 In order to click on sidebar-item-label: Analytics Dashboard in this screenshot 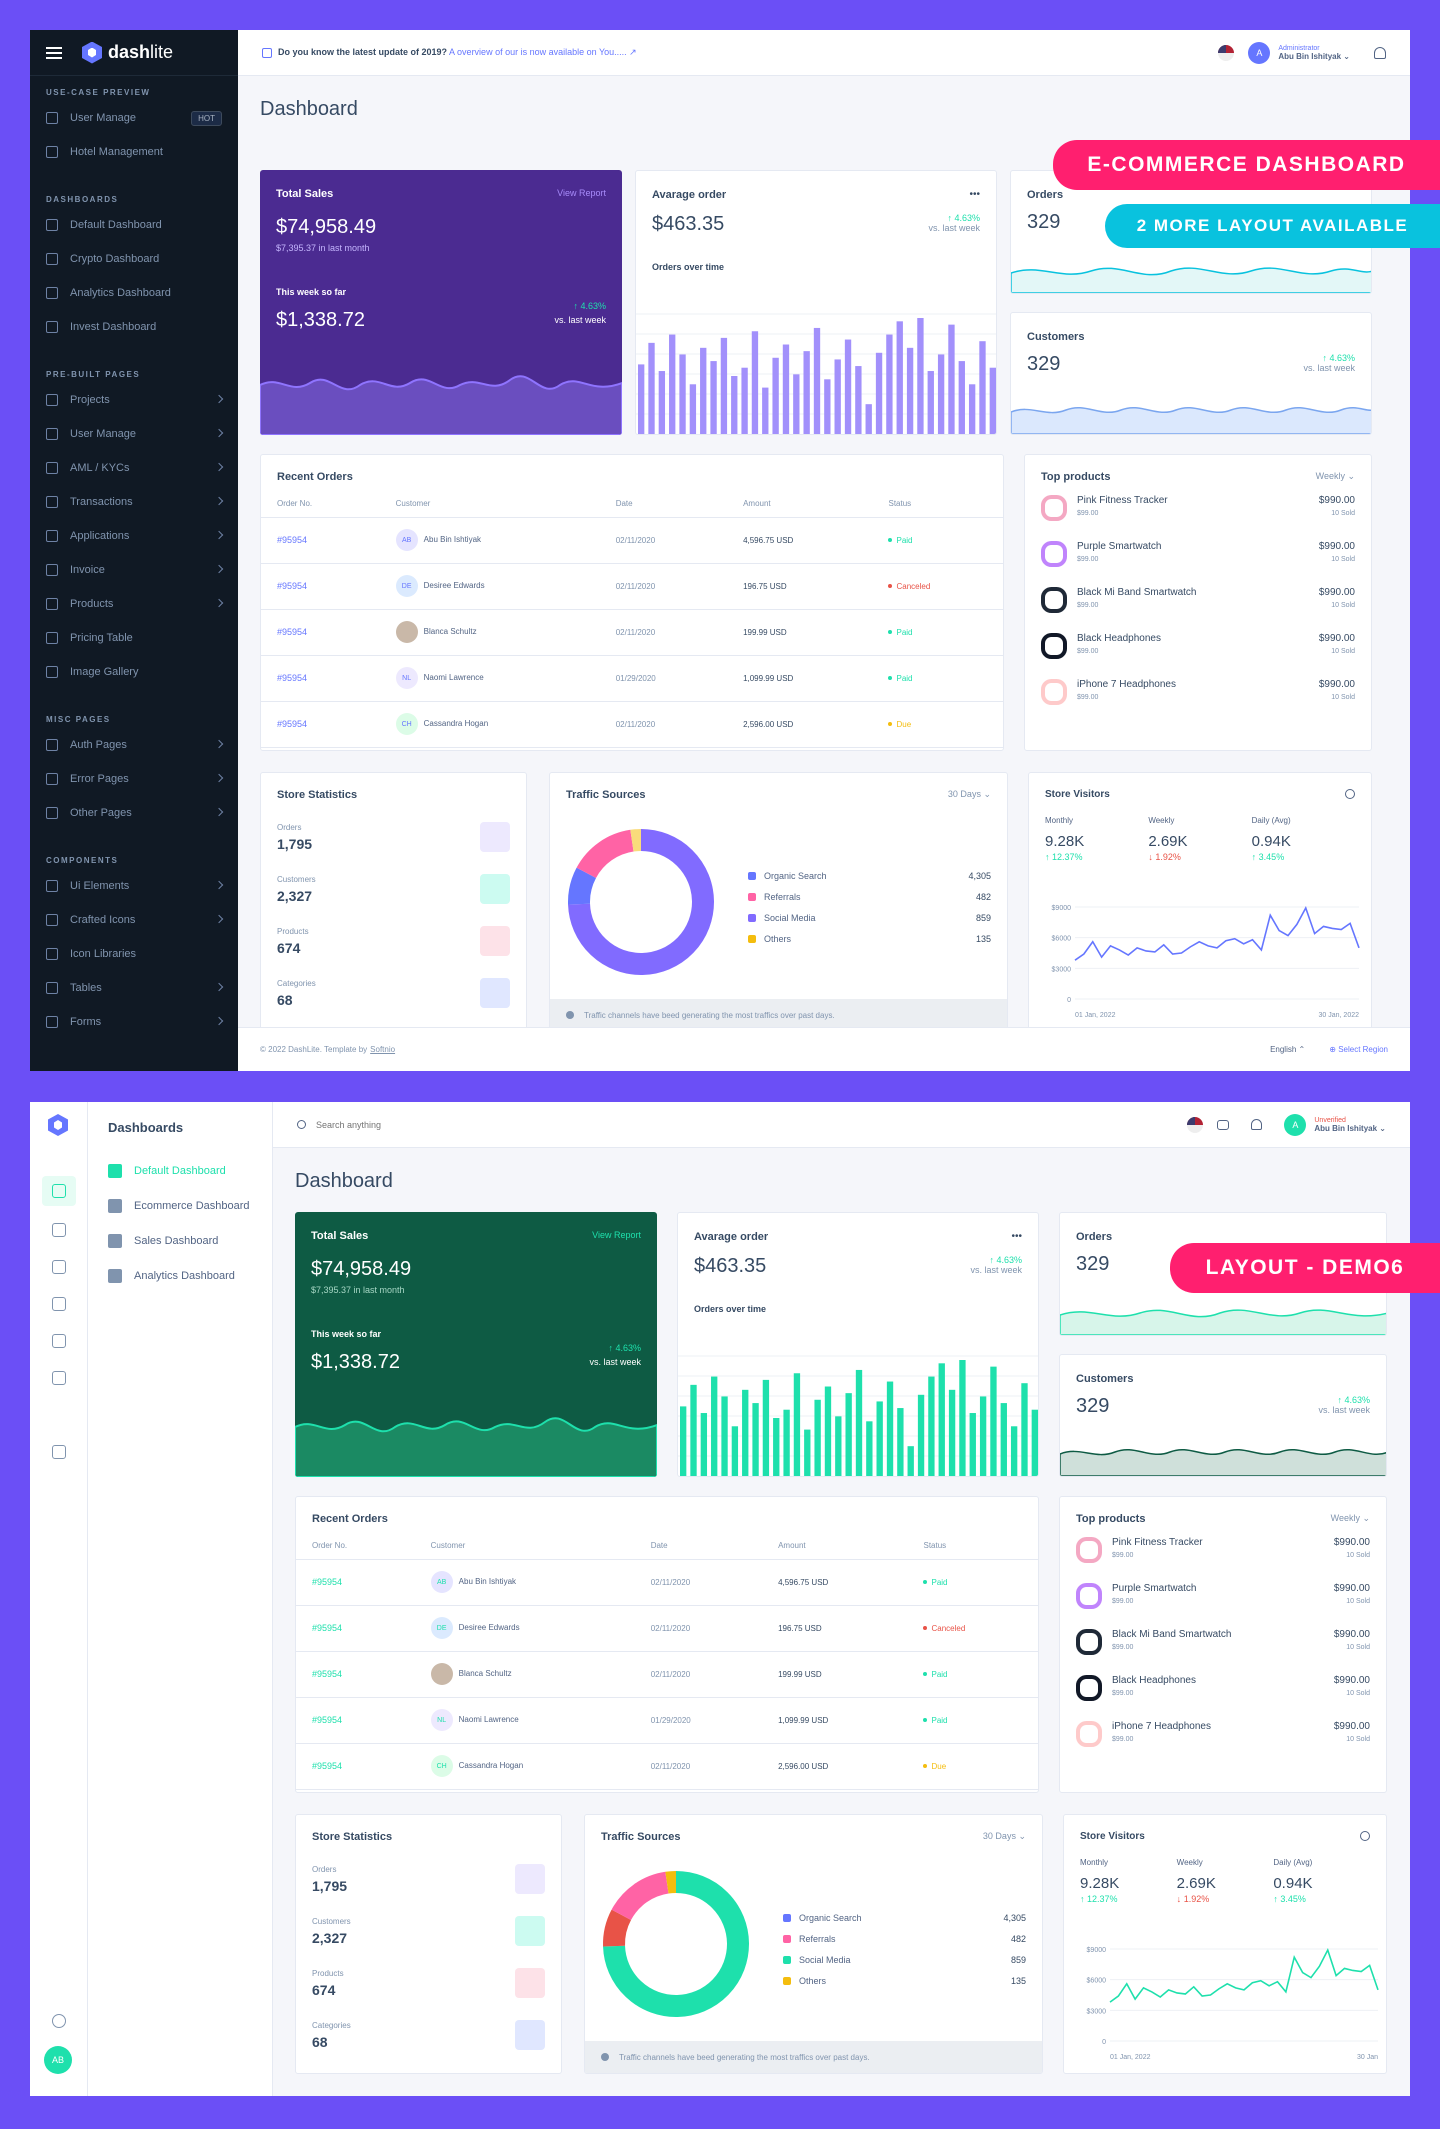, I will do `click(120, 293)`.